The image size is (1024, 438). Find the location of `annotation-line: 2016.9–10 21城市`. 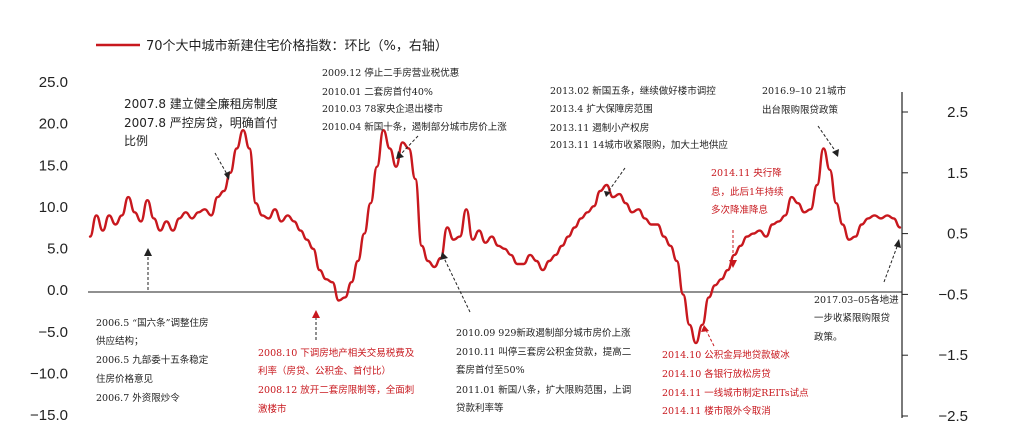

annotation-line: 2016.9–10 21城市 is located at coordinates (804, 91).